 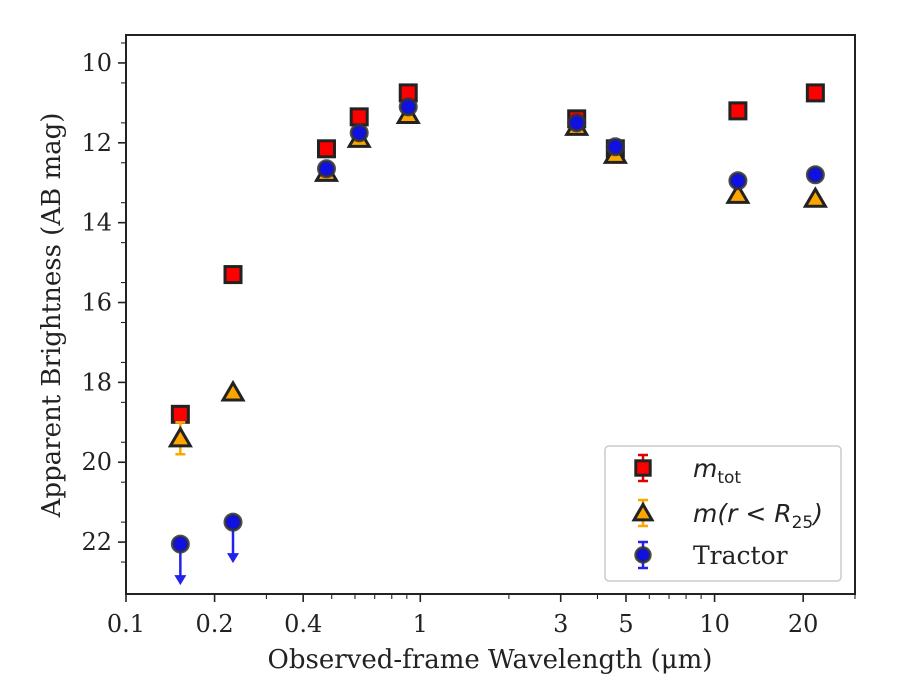 What do you see at coordinates (420, 624) in the screenshot?
I see `x-tick-label: 1` at bounding box center [420, 624].